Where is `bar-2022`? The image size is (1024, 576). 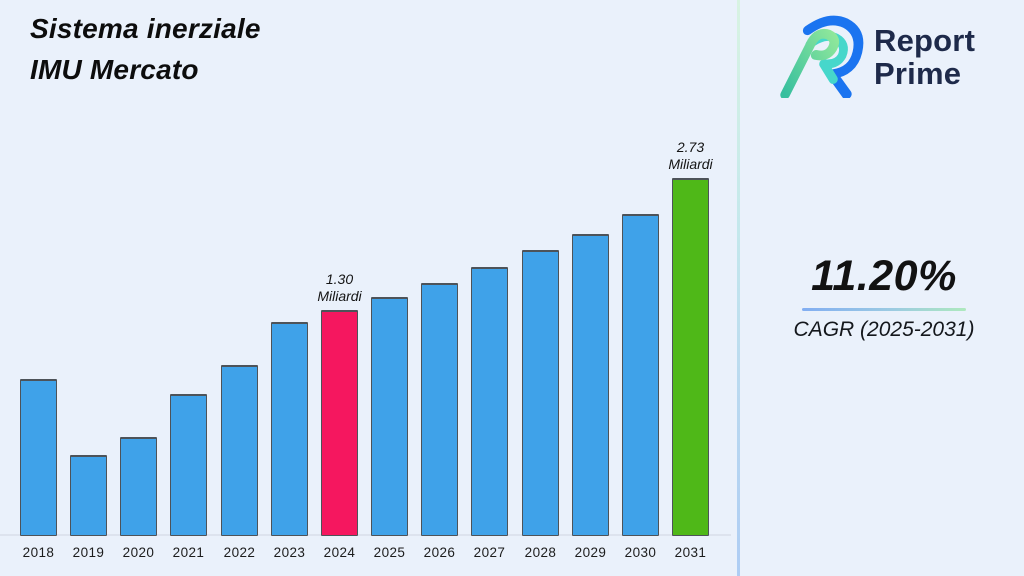
bar-2022 is located at coordinates (239, 450).